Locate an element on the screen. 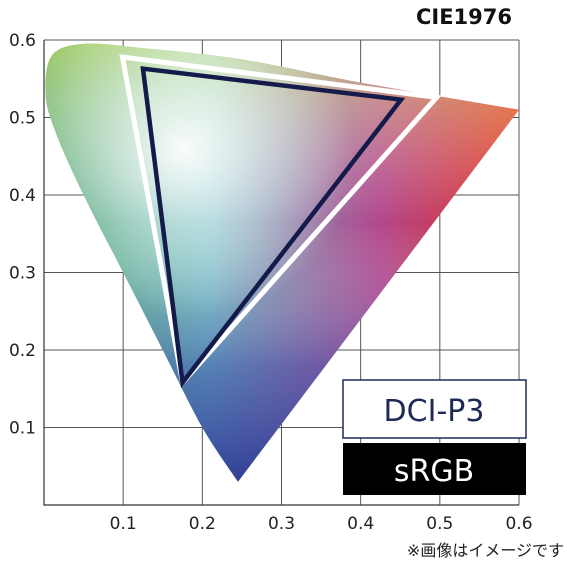 This screenshot has height=567, width=567. y-tick-label-6: 0.6 is located at coordinates (22, 41).